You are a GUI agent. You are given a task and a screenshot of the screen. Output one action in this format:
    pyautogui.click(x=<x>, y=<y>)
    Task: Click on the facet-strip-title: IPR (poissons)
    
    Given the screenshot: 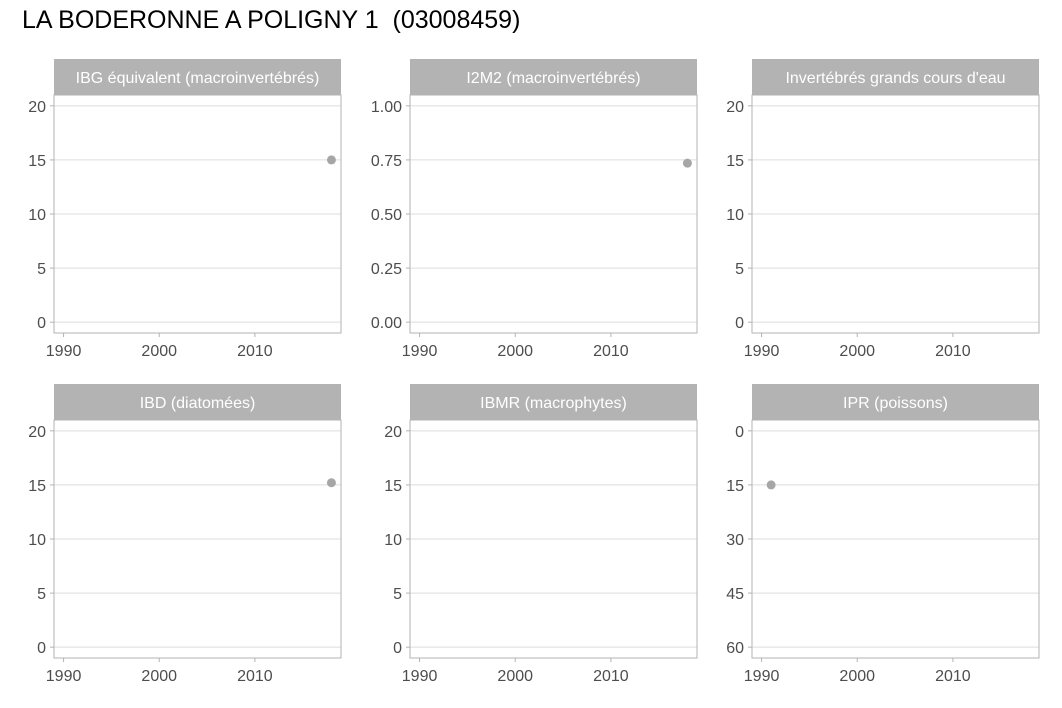 What is the action you would take?
    pyautogui.click(x=895, y=403)
    